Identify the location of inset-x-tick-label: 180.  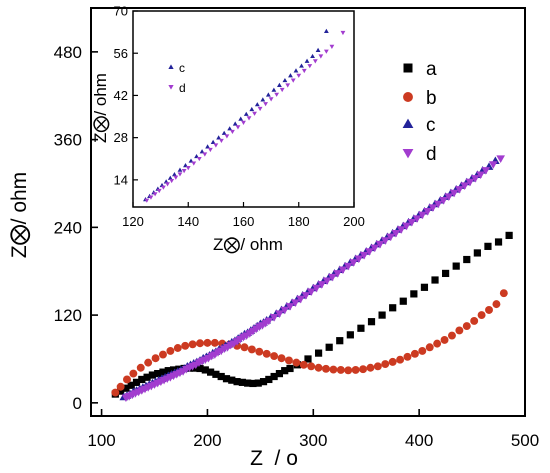
(299, 221).